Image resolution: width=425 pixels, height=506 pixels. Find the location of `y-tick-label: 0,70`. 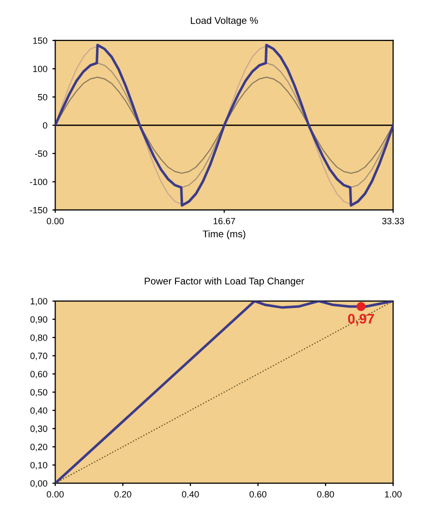

y-tick-label: 0,70 is located at coordinates (39, 356).